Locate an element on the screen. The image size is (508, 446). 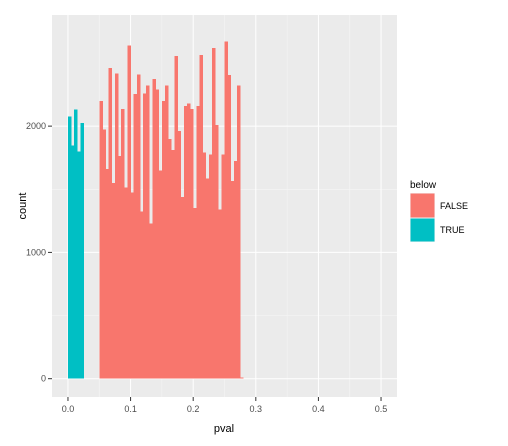
x-tick-label: 0.4 is located at coordinates (318, 409).